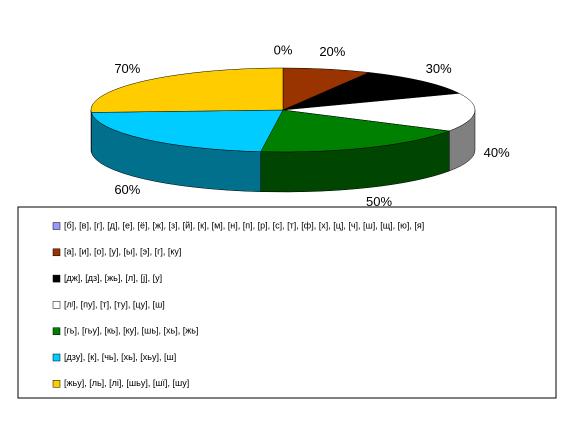 This screenshot has height=445, width=574. What do you see at coordinates (113, 278) in the screenshot?
I see `legend-label: [дж], [дз], [жь], [л], [ј], [у]` at bounding box center [113, 278].